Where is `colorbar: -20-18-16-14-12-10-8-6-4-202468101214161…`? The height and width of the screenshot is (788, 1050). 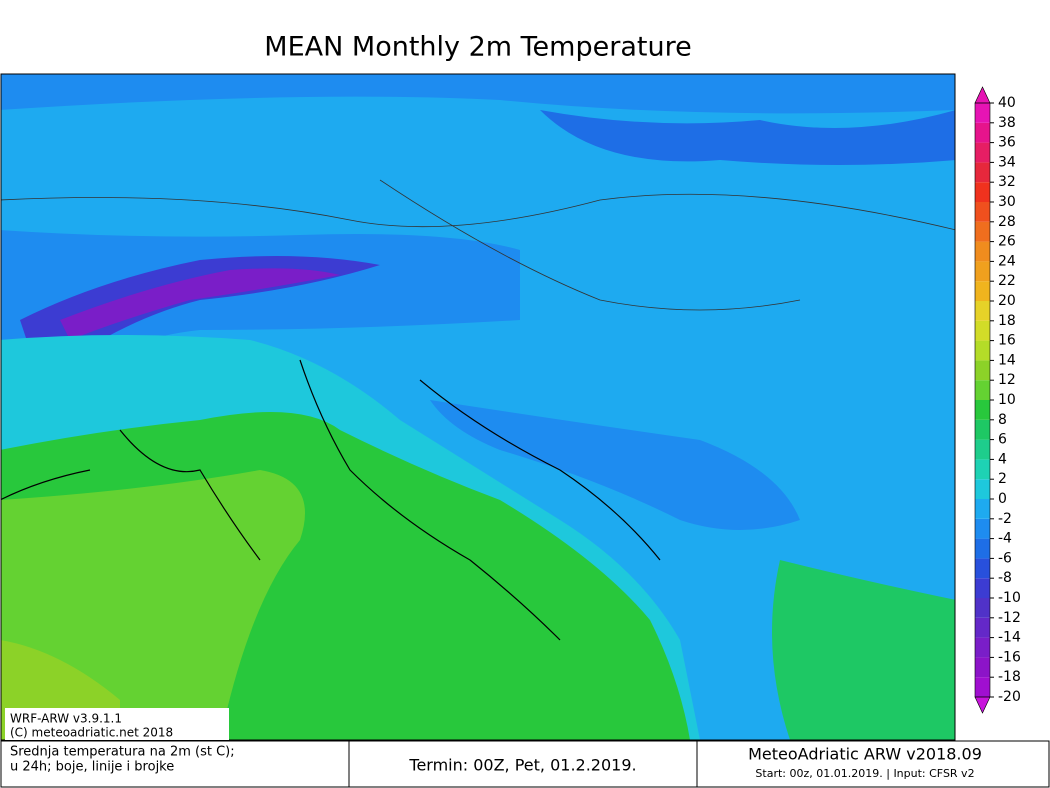
colorbar: -20-18-16-14-12-10-8-6-4-202468101214161… is located at coordinates (997, 400).